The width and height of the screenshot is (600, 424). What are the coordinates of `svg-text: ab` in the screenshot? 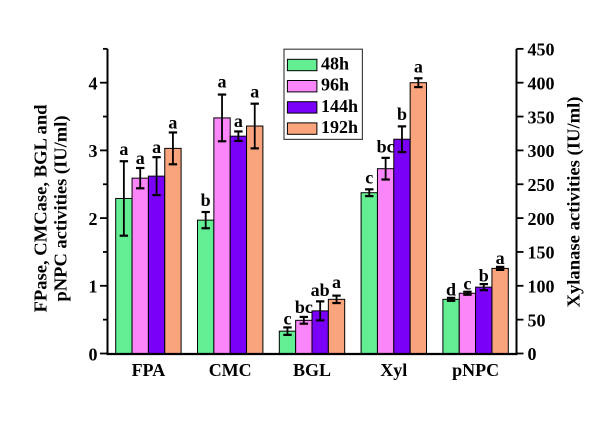 It's located at (320, 290).